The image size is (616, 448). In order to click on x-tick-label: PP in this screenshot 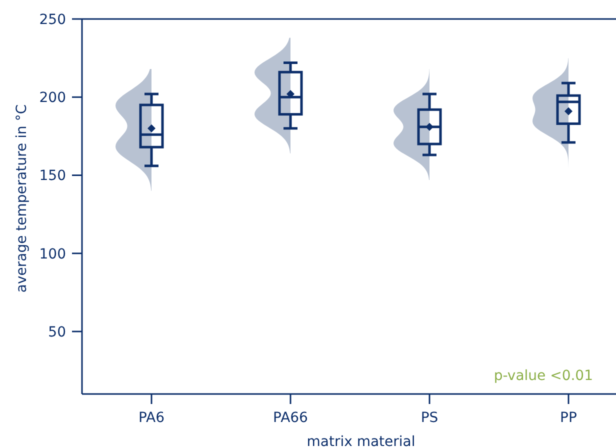, I will do `click(568, 418)`.